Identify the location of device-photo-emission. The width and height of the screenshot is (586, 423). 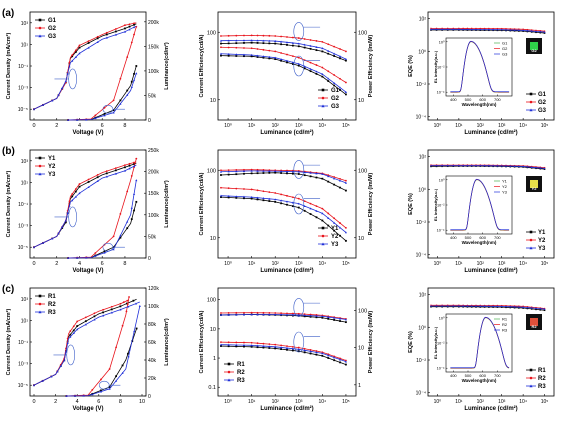
(534, 46).